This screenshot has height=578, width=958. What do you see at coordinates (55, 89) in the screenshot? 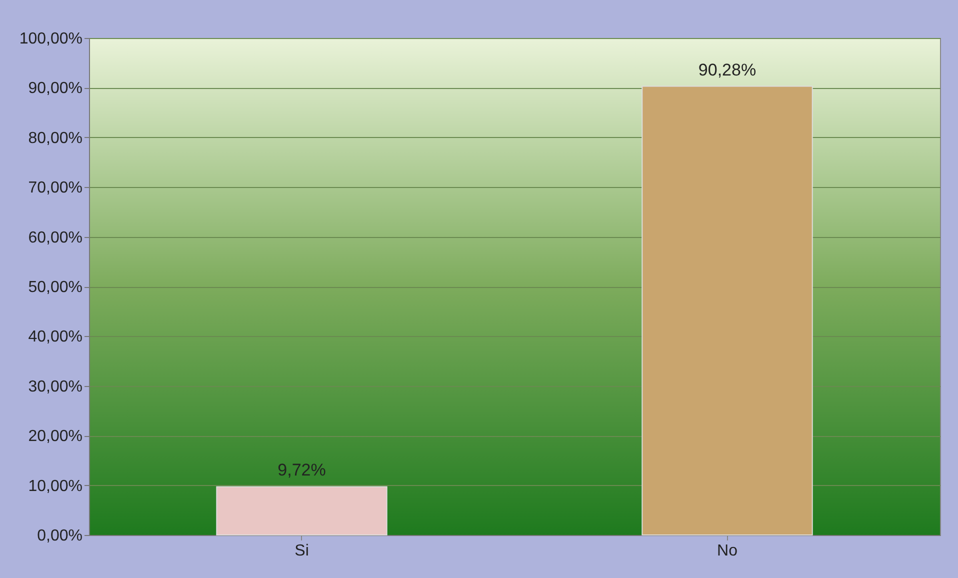
I see `y-tick-label: 90,00%` at bounding box center [55, 89].